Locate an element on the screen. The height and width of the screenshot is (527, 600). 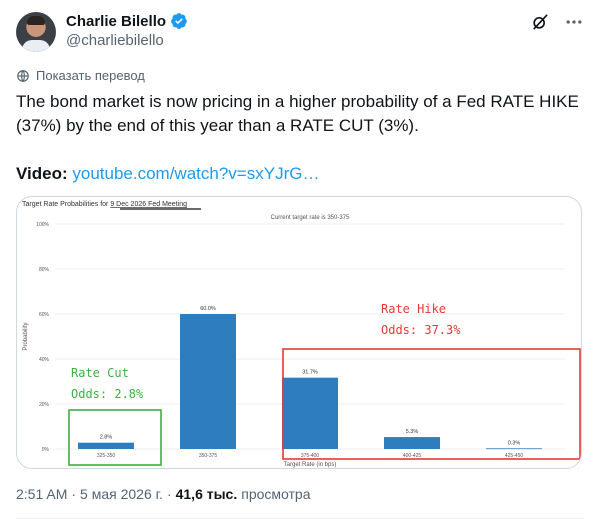
verified-badge-icon is located at coordinates (179, 21).